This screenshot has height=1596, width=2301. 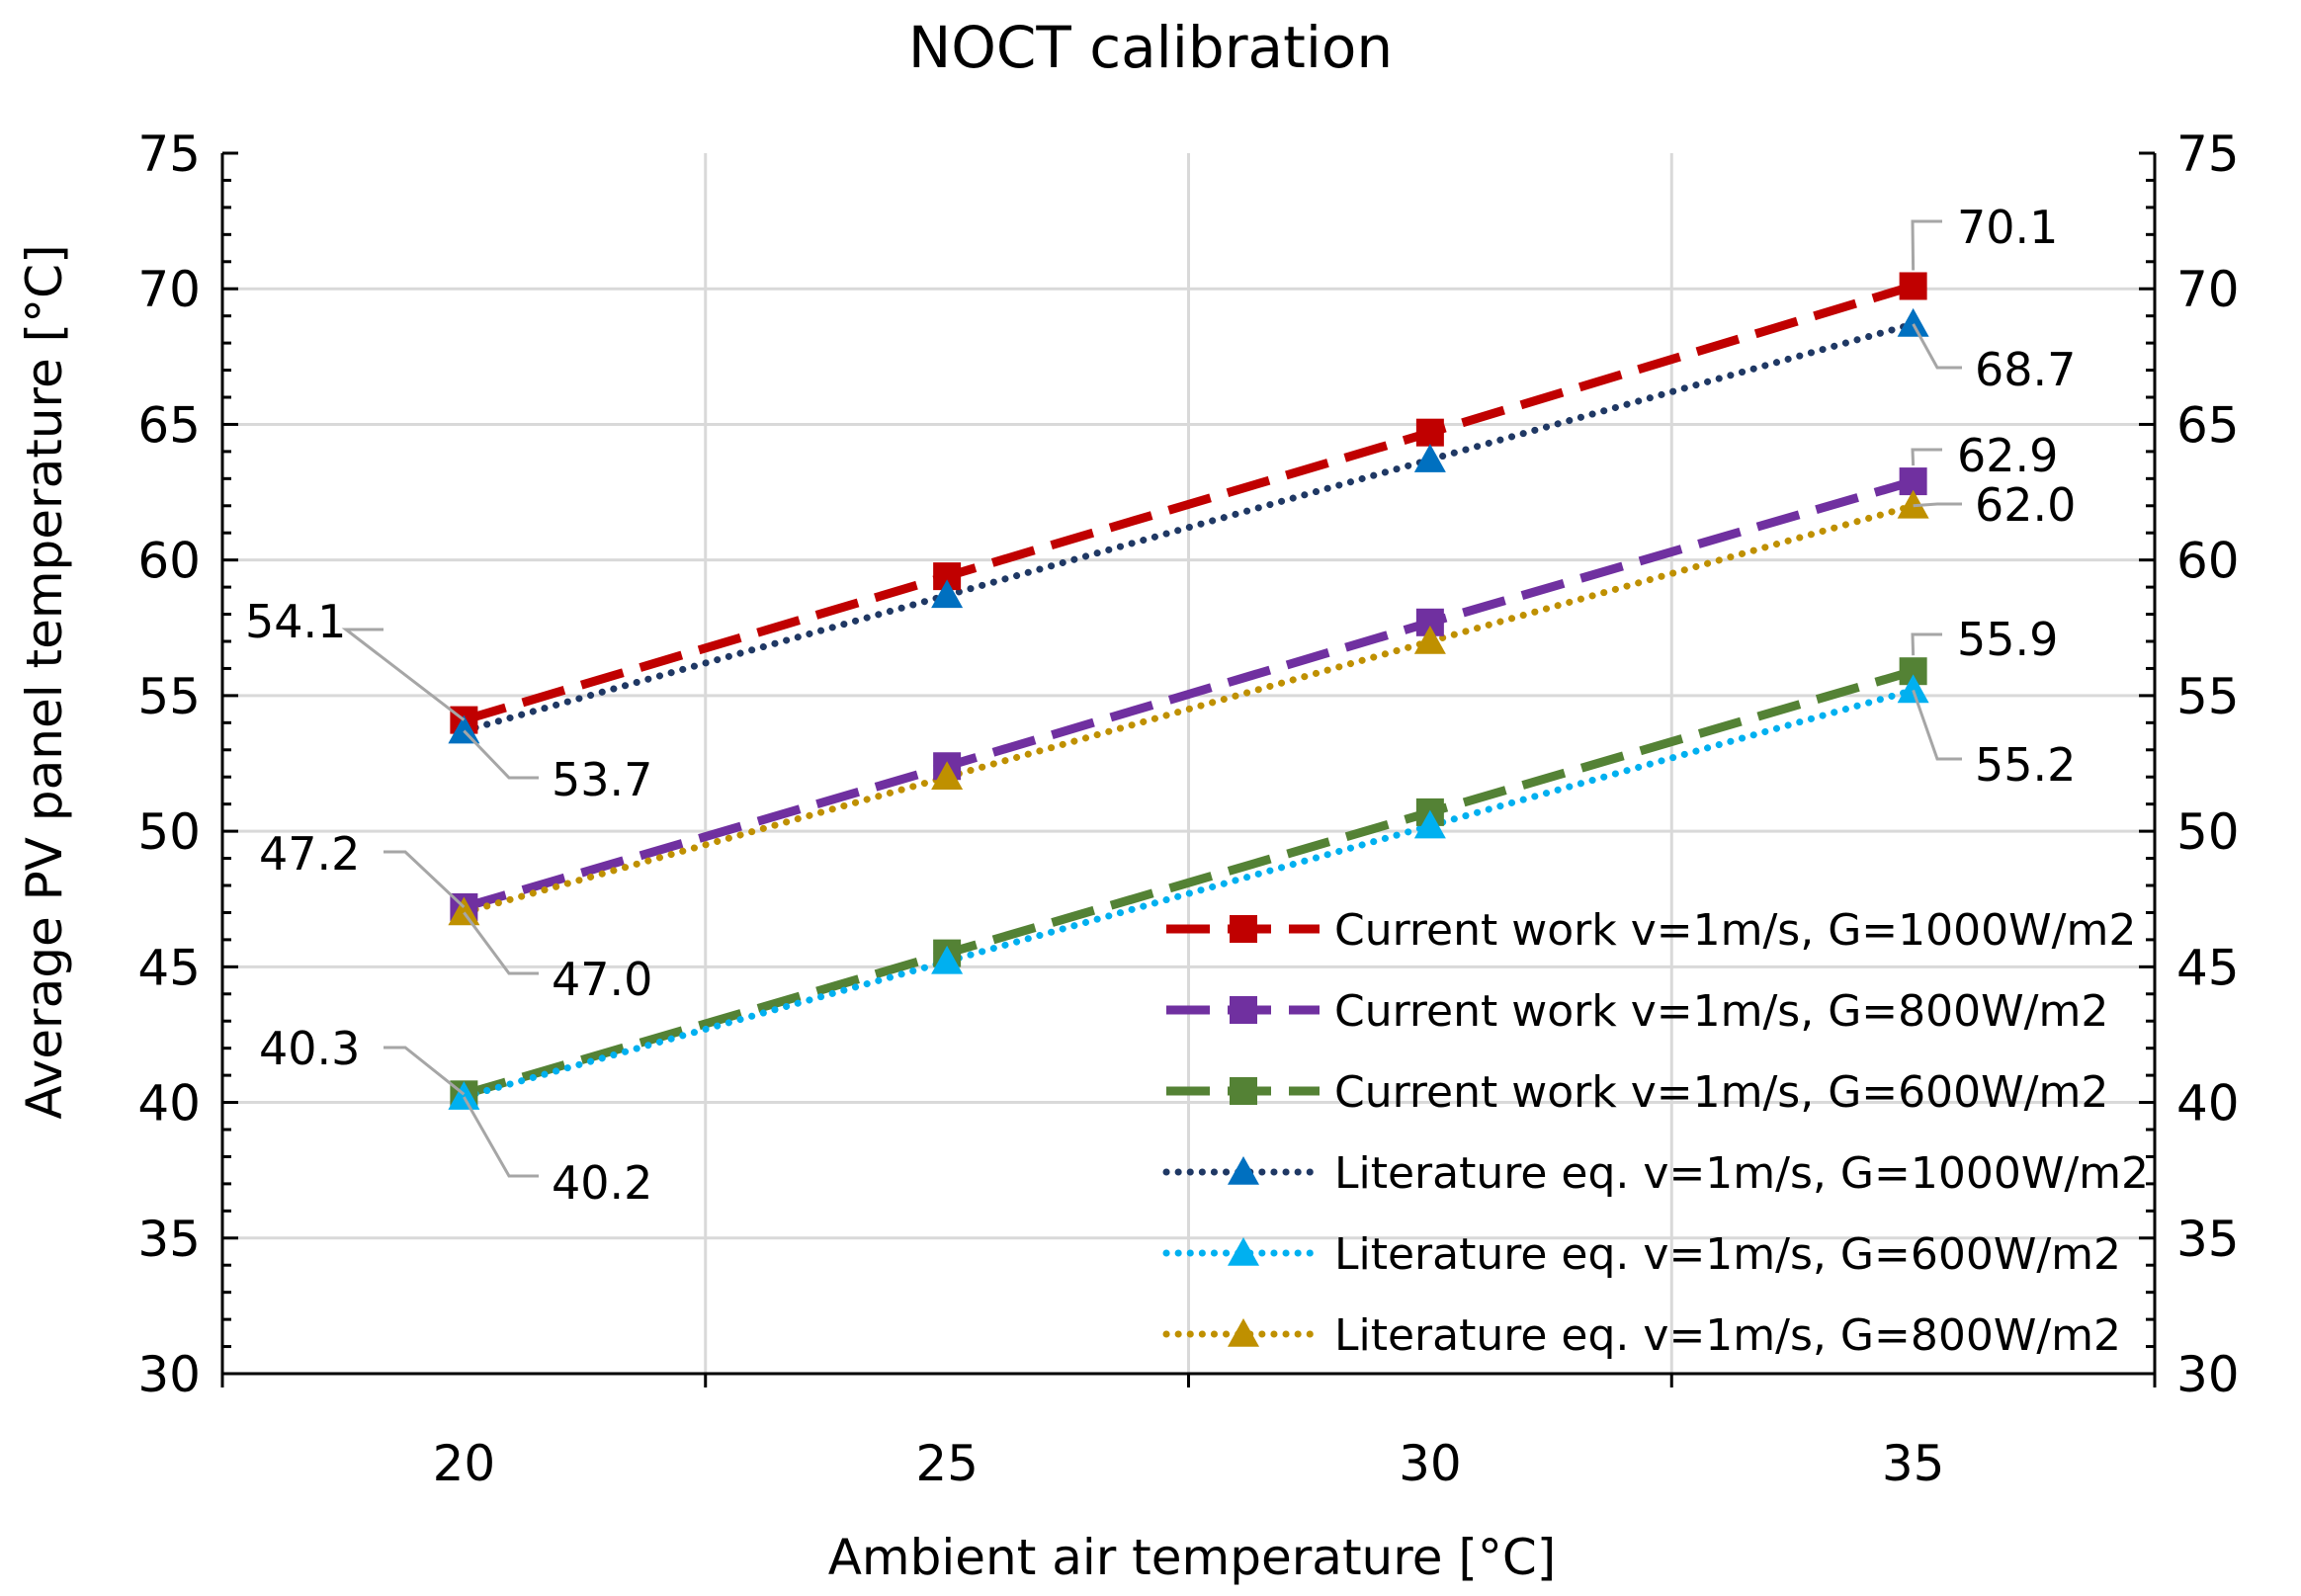 I want to click on y-axis-title: Average PV panel temperature [°C], so click(x=45, y=681).